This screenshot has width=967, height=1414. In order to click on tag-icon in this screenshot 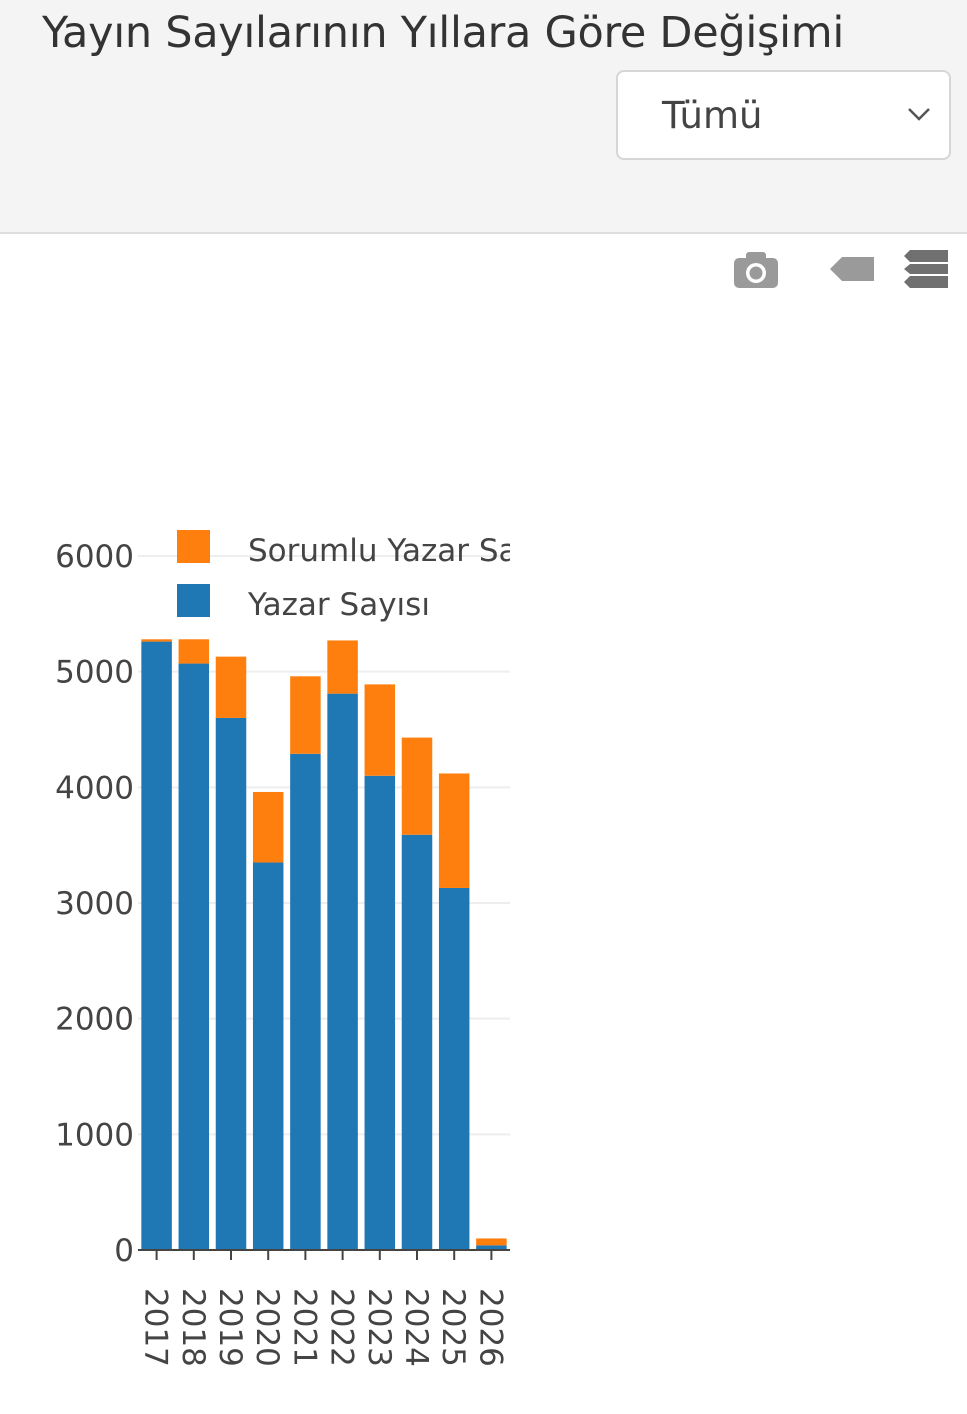, I will do `click(852, 269)`.